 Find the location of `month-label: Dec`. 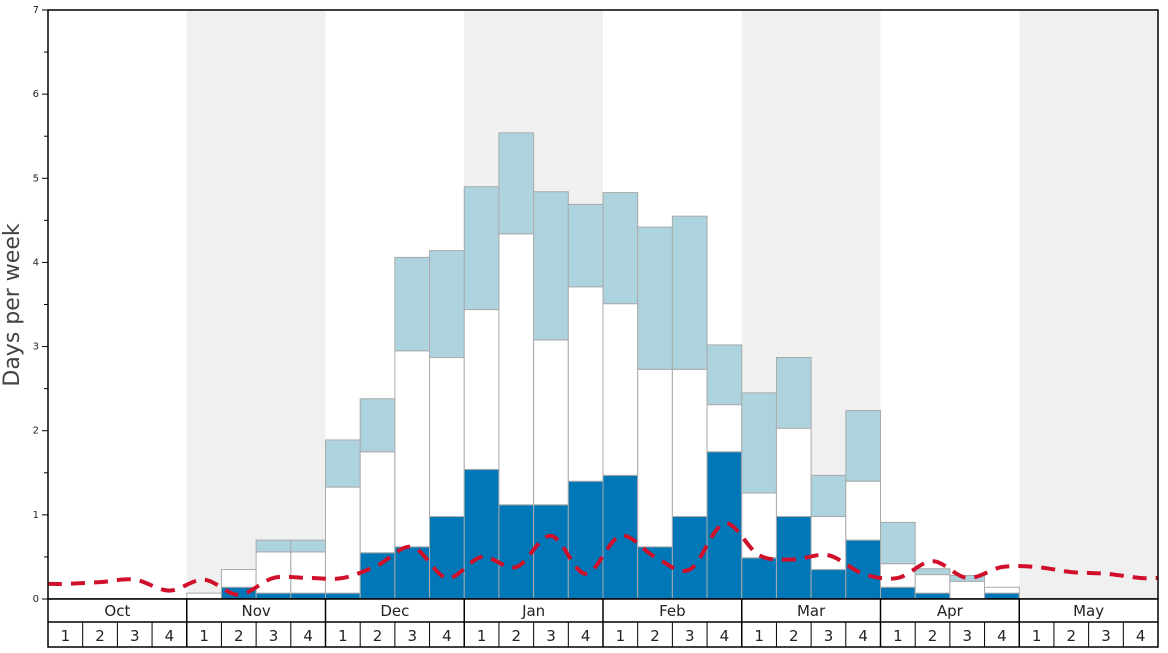

month-label: Dec is located at coordinates (394, 611).